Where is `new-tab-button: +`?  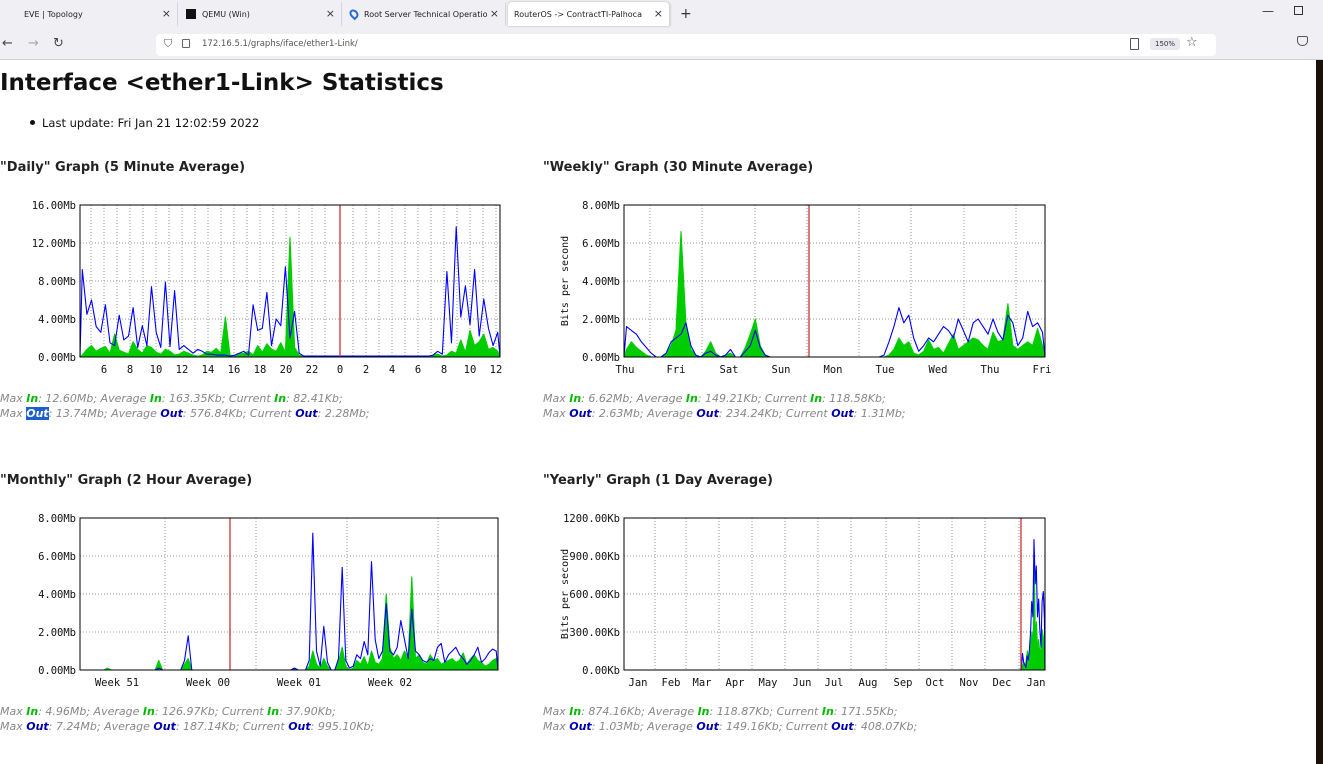
new-tab-button: + is located at coordinates (686, 14).